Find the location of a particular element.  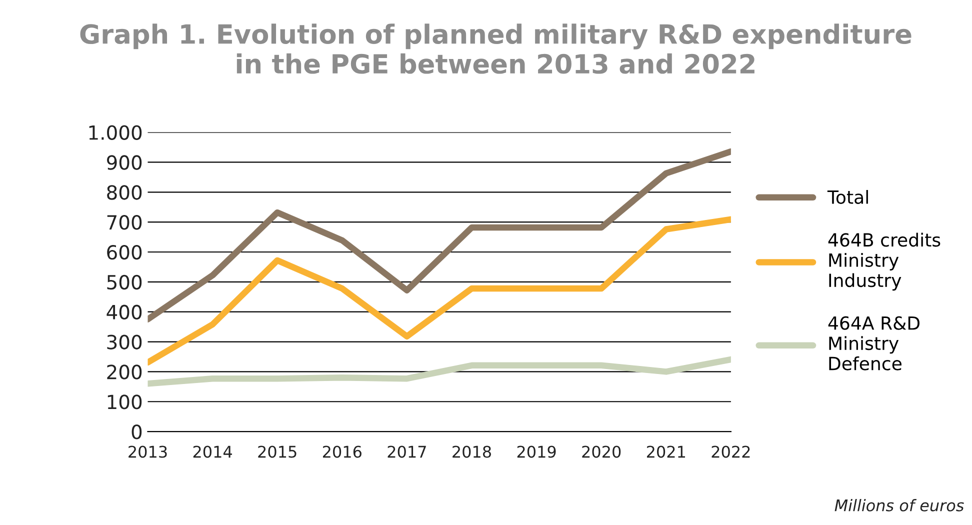

y-tick-label: 400 is located at coordinates (124, 312).